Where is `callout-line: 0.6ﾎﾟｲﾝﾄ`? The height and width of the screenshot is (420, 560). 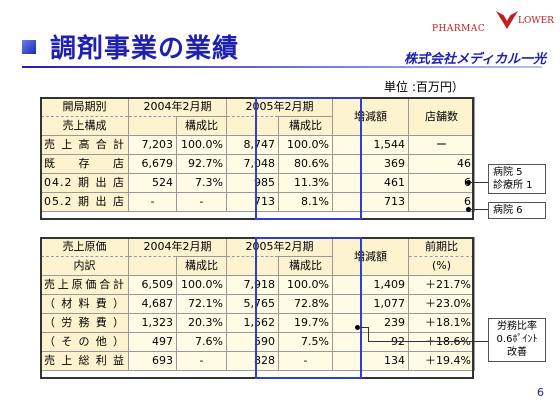 callout-line: 0.6ﾎﾟｲﾝﾄ is located at coordinates (517, 339).